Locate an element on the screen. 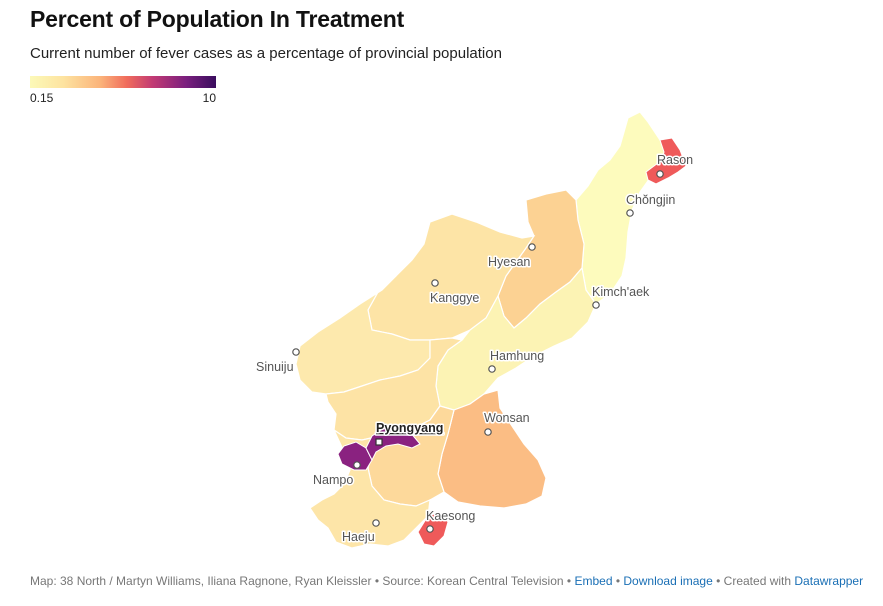 The image size is (883, 606). legend-gradient is located at coordinates (123, 82).